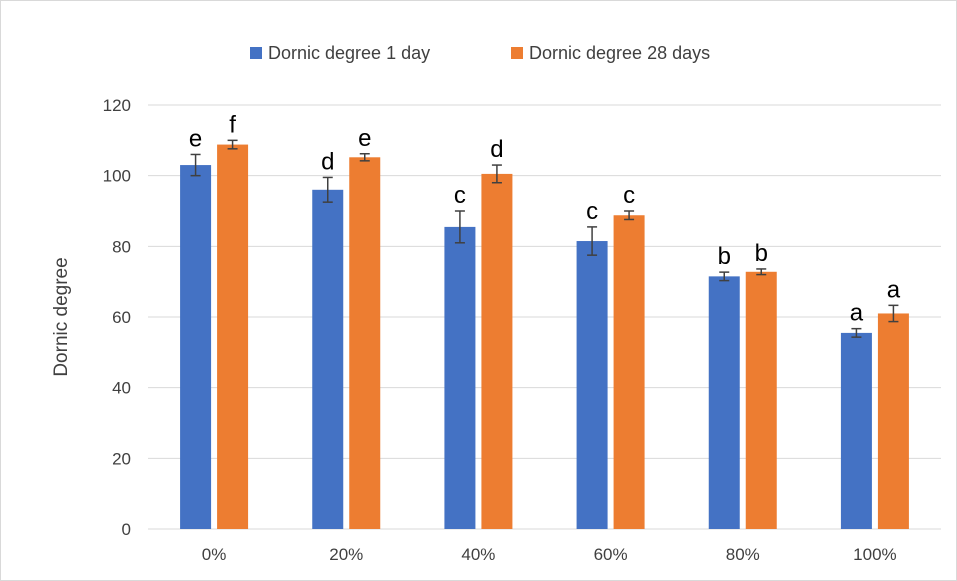 This screenshot has width=957, height=581. I want to click on y-tick-label: 20, so click(121, 458).